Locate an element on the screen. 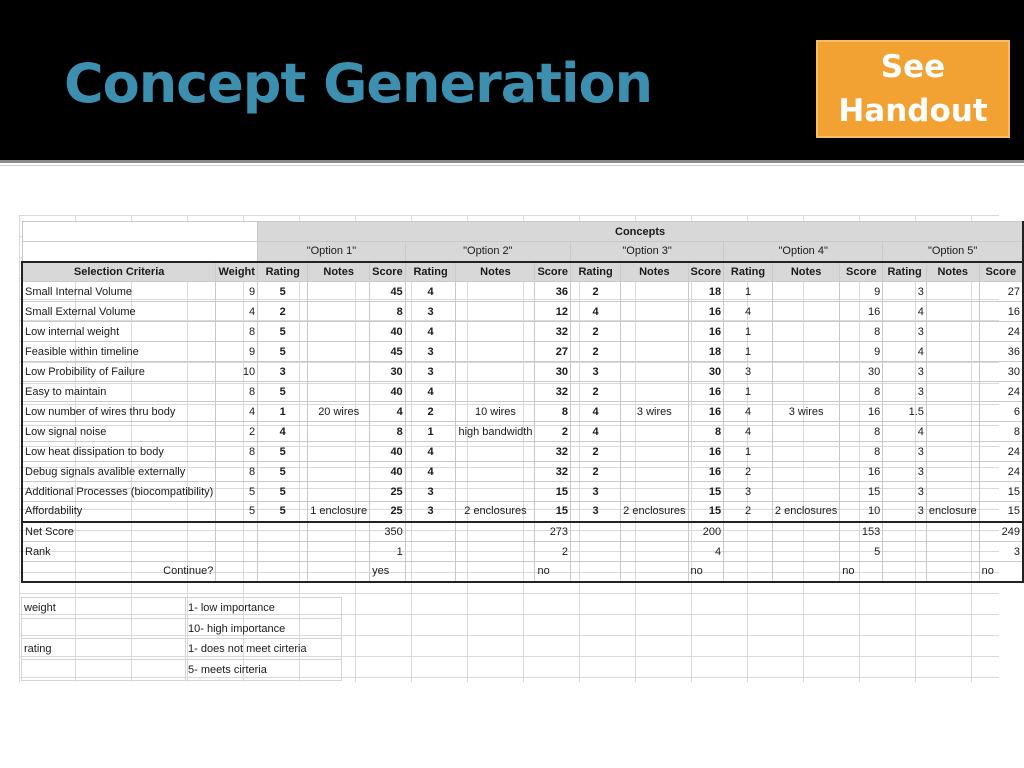  criterion-label: Small Internal Volume is located at coordinates (119, 291).